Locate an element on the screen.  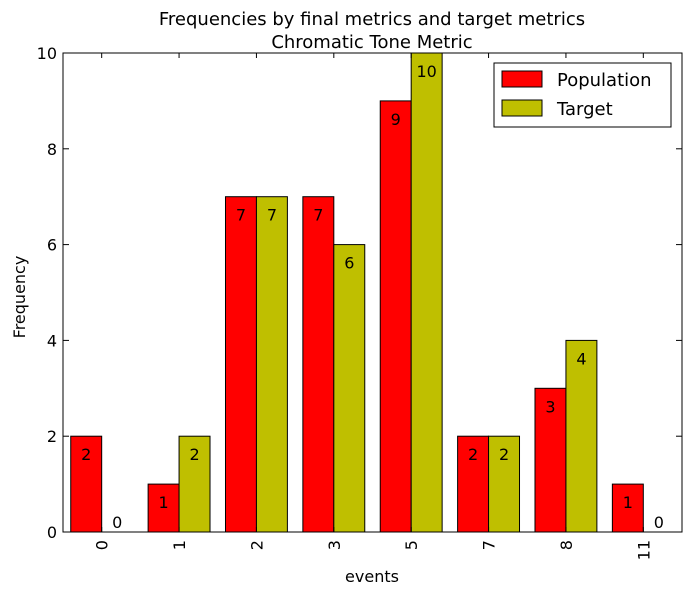
chart-subtitle: Chromatic Tone Metric is located at coordinates (371, 42).